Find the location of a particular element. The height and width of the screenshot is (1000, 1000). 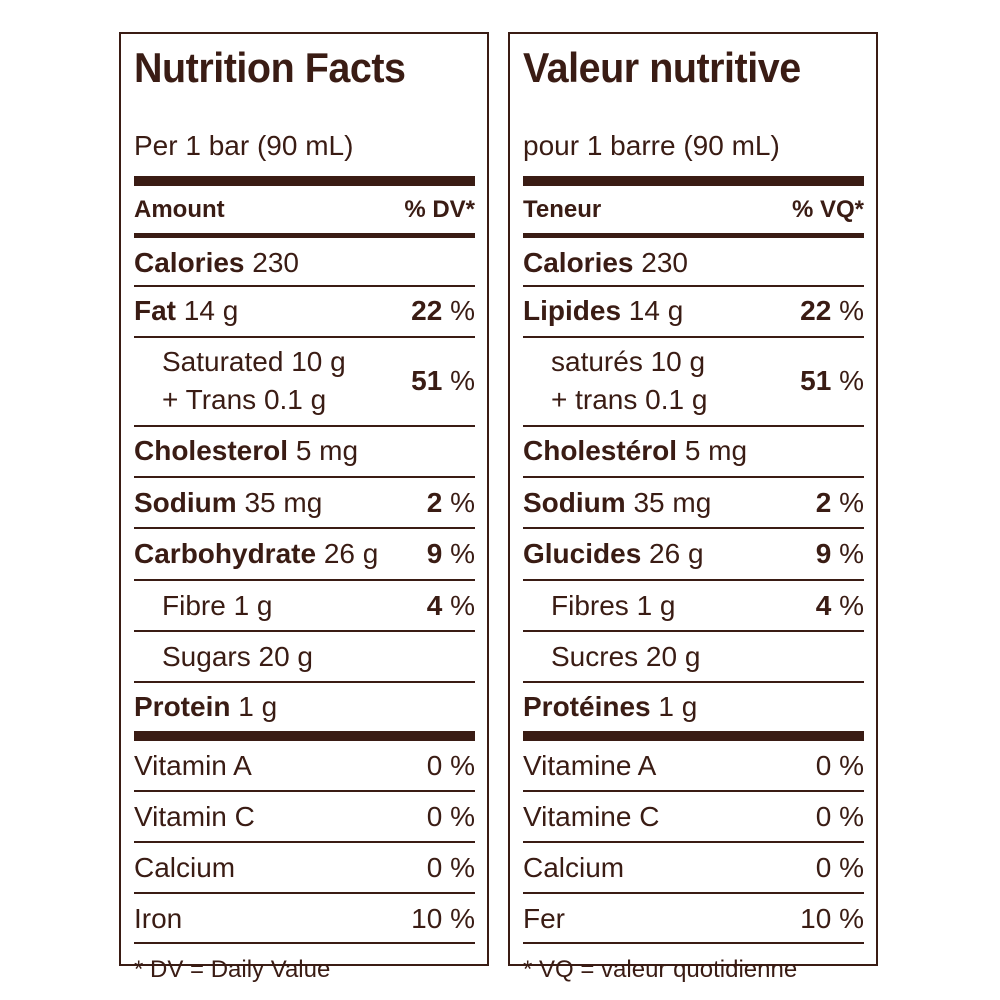

sodium-row: Sodium 35 mg 2 % is located at coordinates (693, 503).